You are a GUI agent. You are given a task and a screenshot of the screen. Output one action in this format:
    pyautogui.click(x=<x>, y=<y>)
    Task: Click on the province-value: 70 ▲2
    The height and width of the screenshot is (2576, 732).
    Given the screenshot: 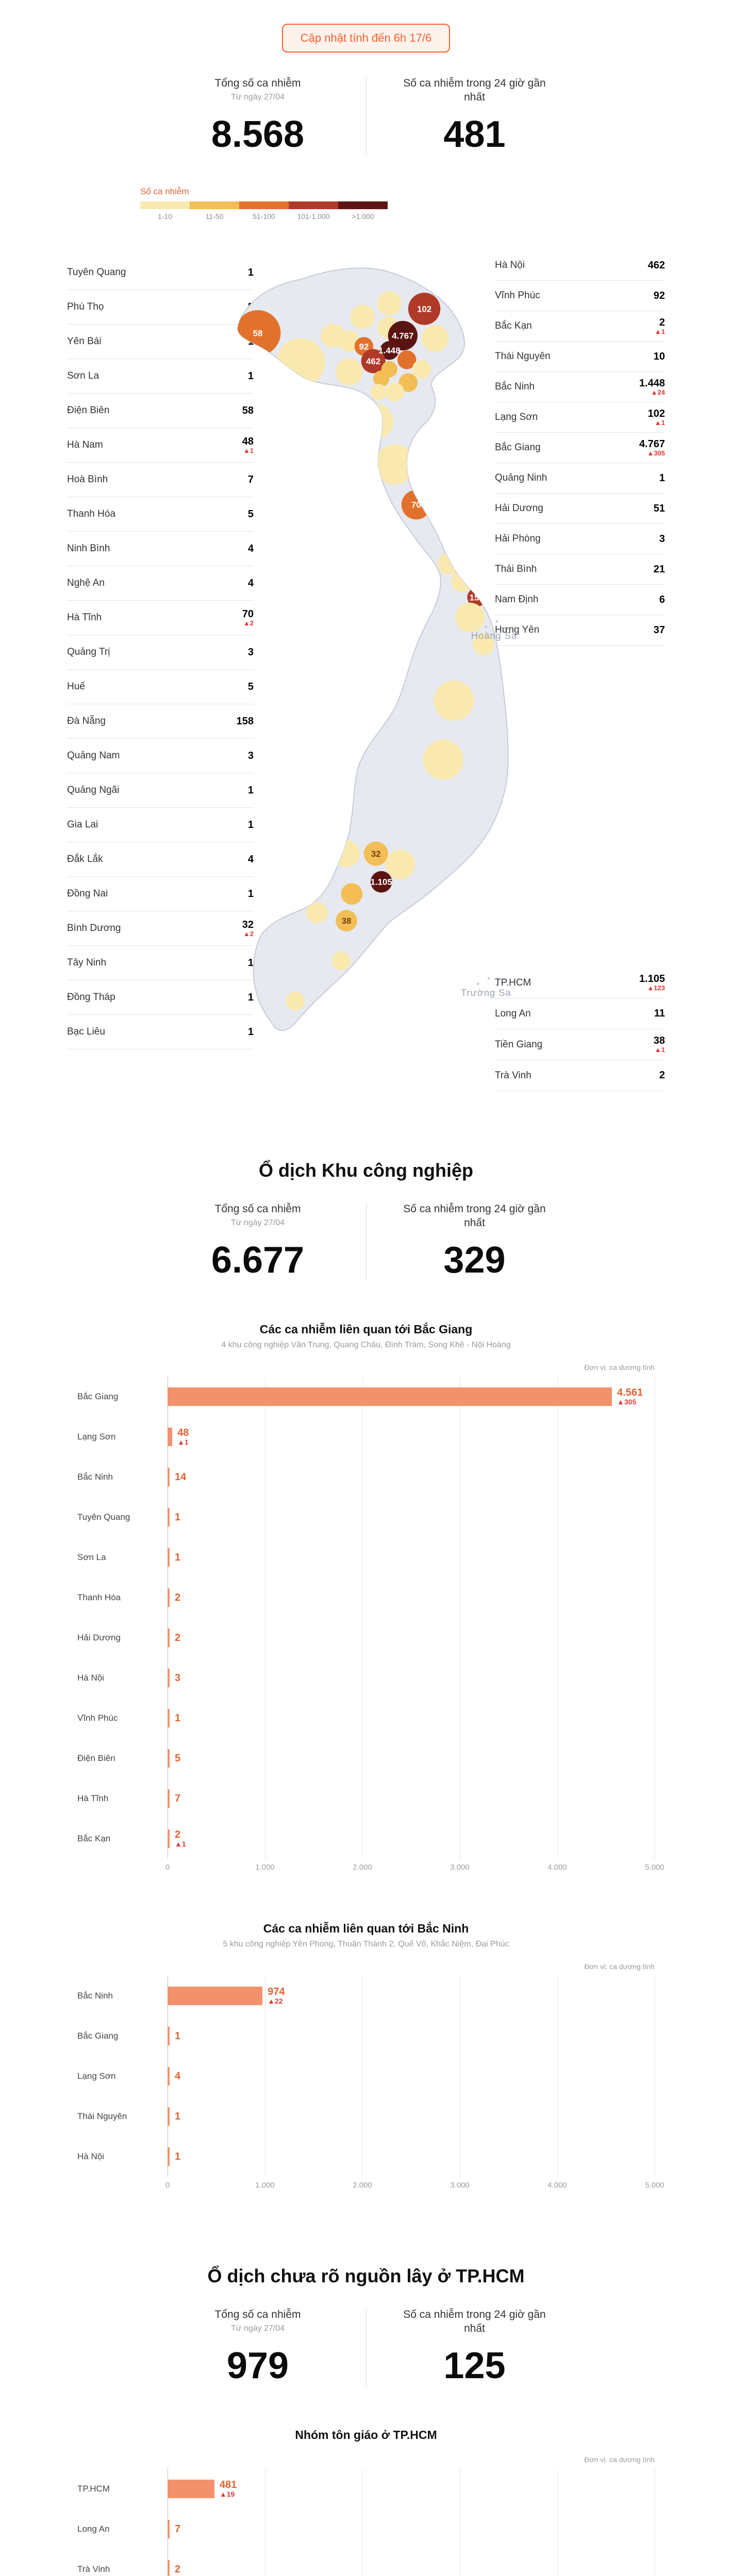 What is the action you would take?
    pyautogui.click(x=248, y=617)
    